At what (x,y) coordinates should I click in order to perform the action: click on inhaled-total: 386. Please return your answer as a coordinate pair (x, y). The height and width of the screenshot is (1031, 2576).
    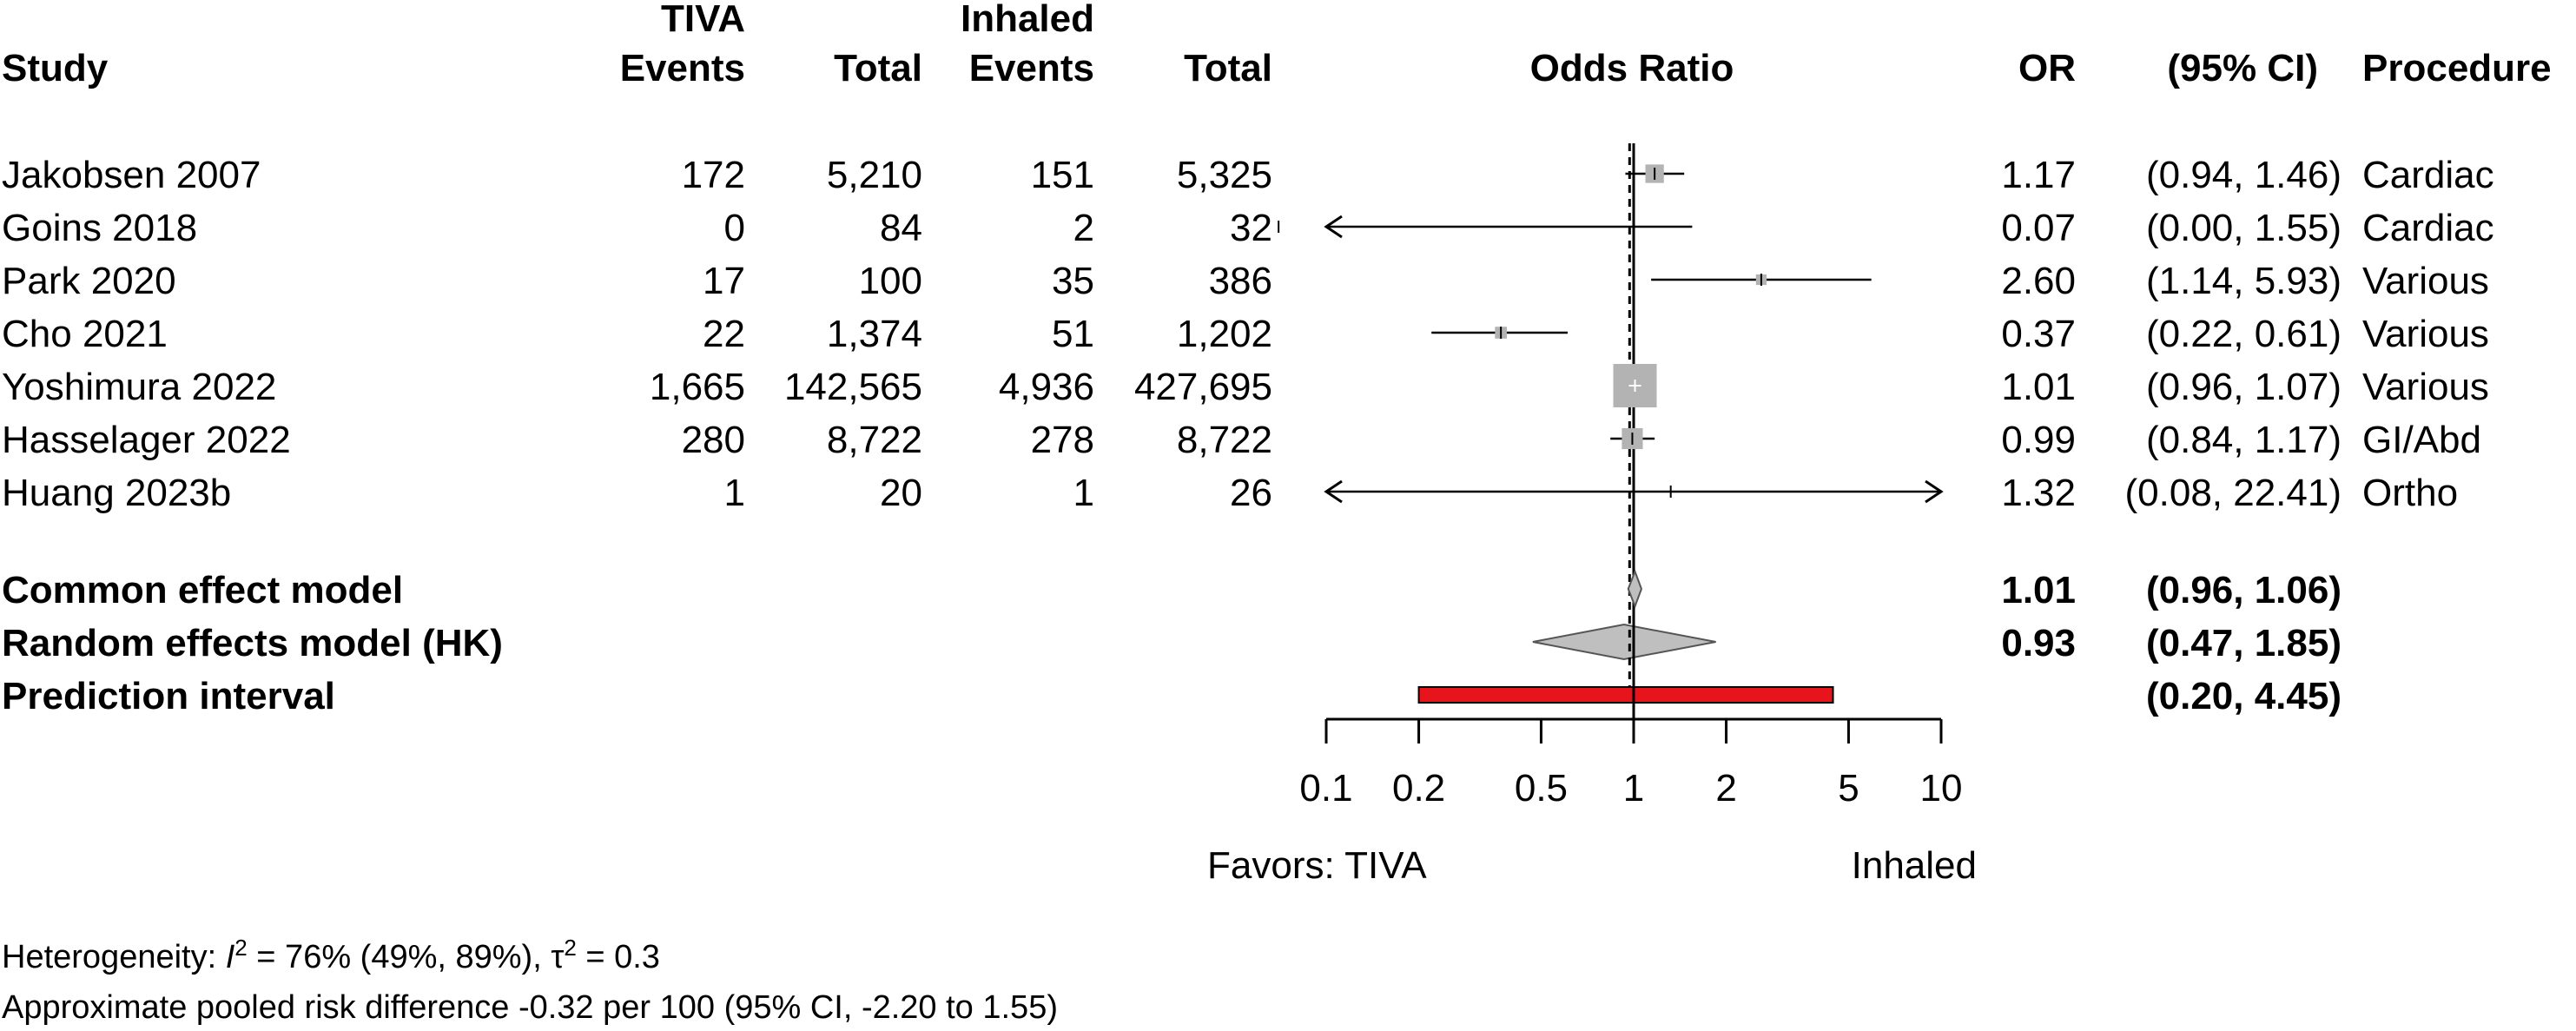
    Looking at the image, I should click on (1240, 281).